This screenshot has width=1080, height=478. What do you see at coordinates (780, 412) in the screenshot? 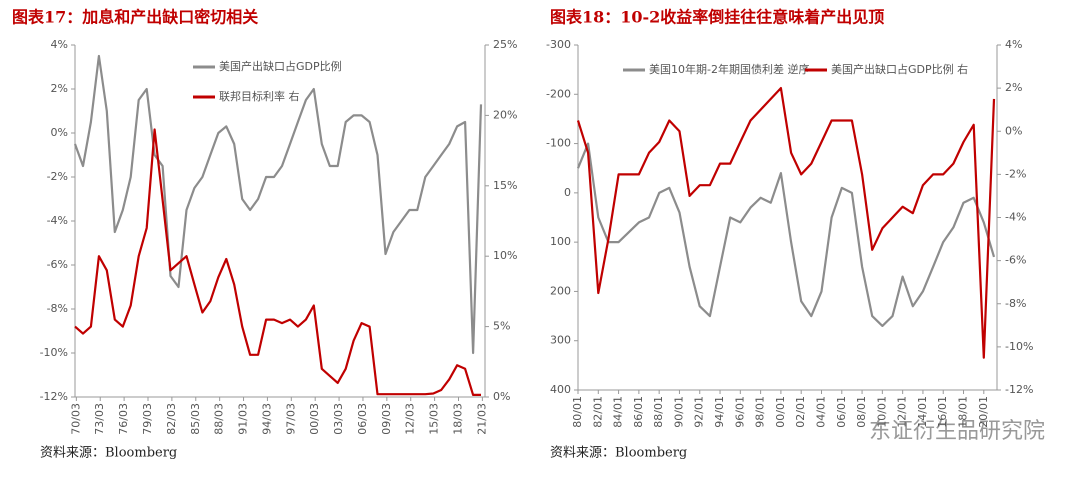
I see `x-tick-label: 00/01` at bounding box center [780, 412].